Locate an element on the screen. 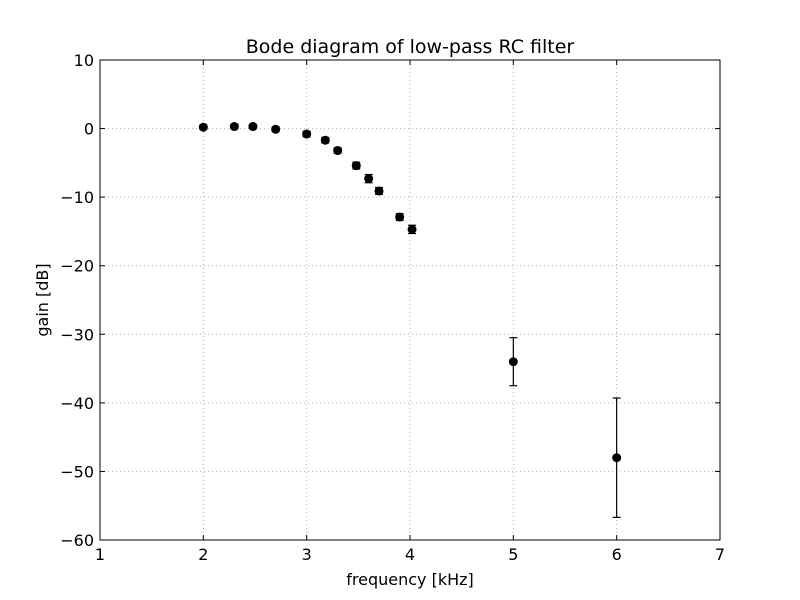  y-tick-labels: 10 0 −10 −20 −30 −40 −50 −60 is located at coordinates (77, 300).